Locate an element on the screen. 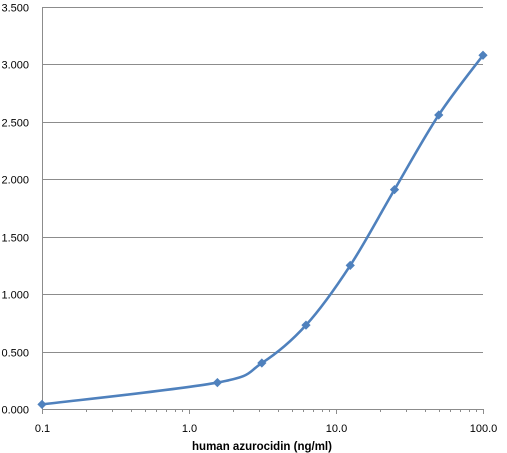  y-tick-label: 0.500 is located at coordinates (15, 354).